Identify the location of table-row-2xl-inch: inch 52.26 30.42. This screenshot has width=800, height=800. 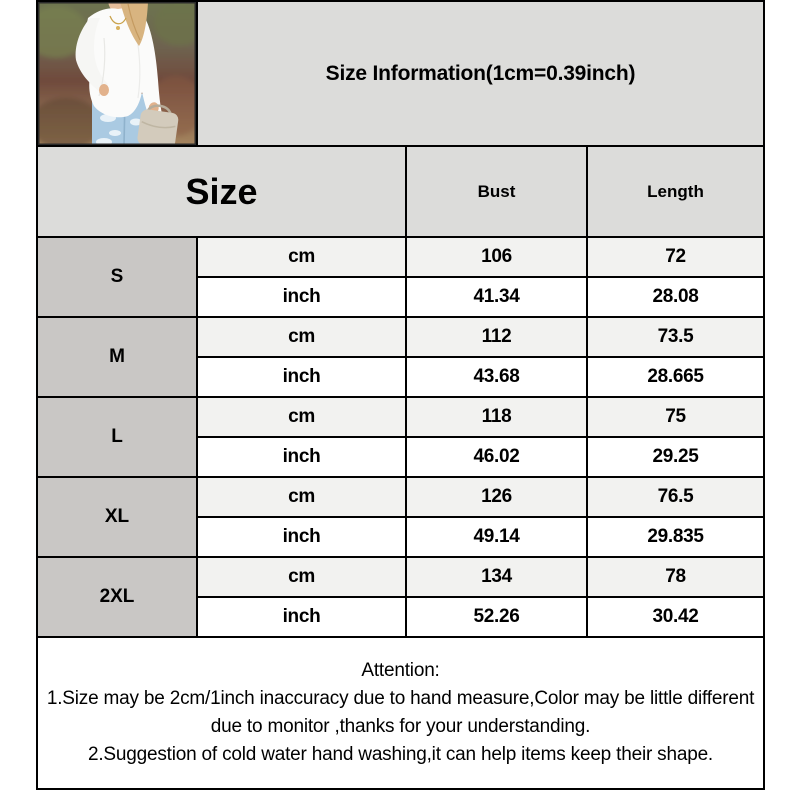
(401, 617).